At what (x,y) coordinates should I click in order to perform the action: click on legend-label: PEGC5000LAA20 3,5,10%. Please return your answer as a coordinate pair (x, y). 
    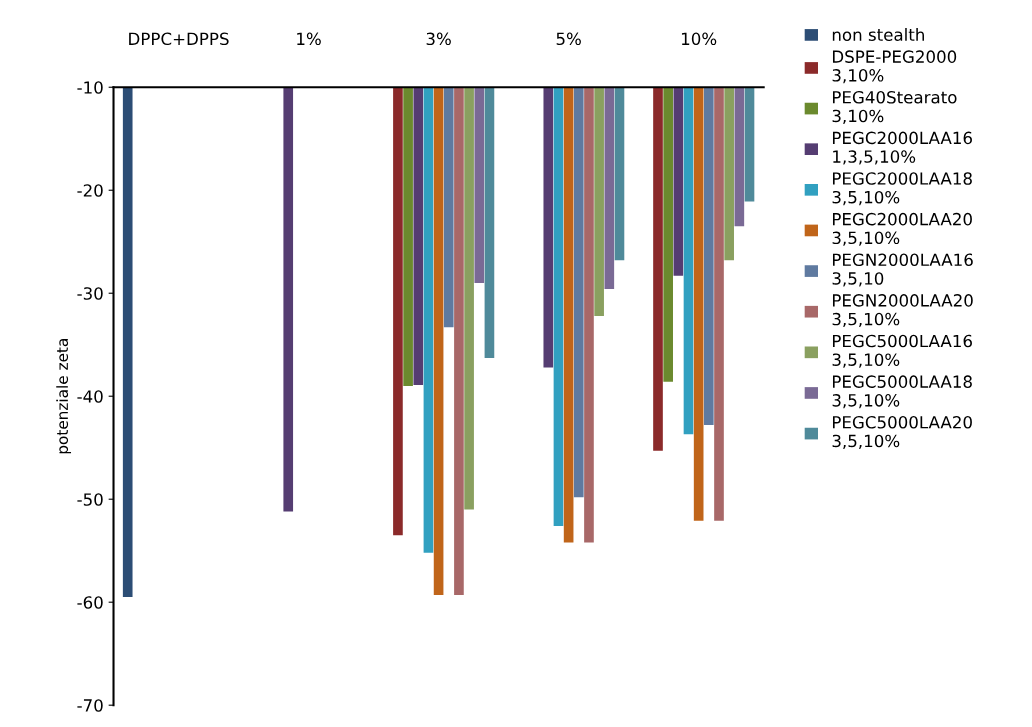
    Looking at the image, I should click on (902, 432).